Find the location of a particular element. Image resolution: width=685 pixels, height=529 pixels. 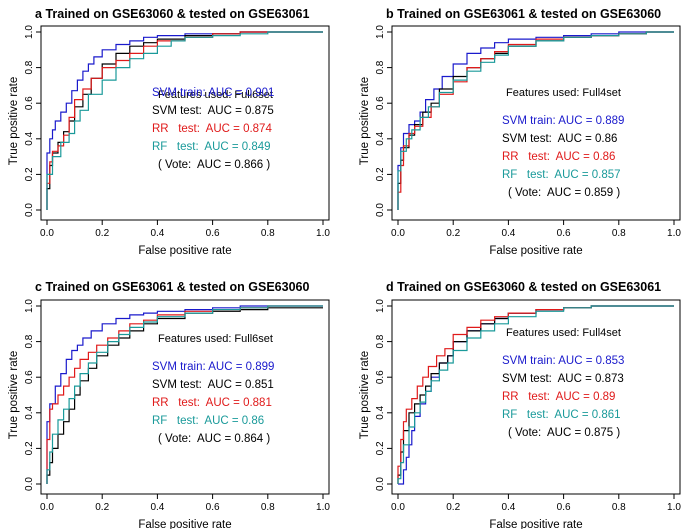

legend-entry: RR test: AUC = 0.89 is located at coordinates (558, 397).